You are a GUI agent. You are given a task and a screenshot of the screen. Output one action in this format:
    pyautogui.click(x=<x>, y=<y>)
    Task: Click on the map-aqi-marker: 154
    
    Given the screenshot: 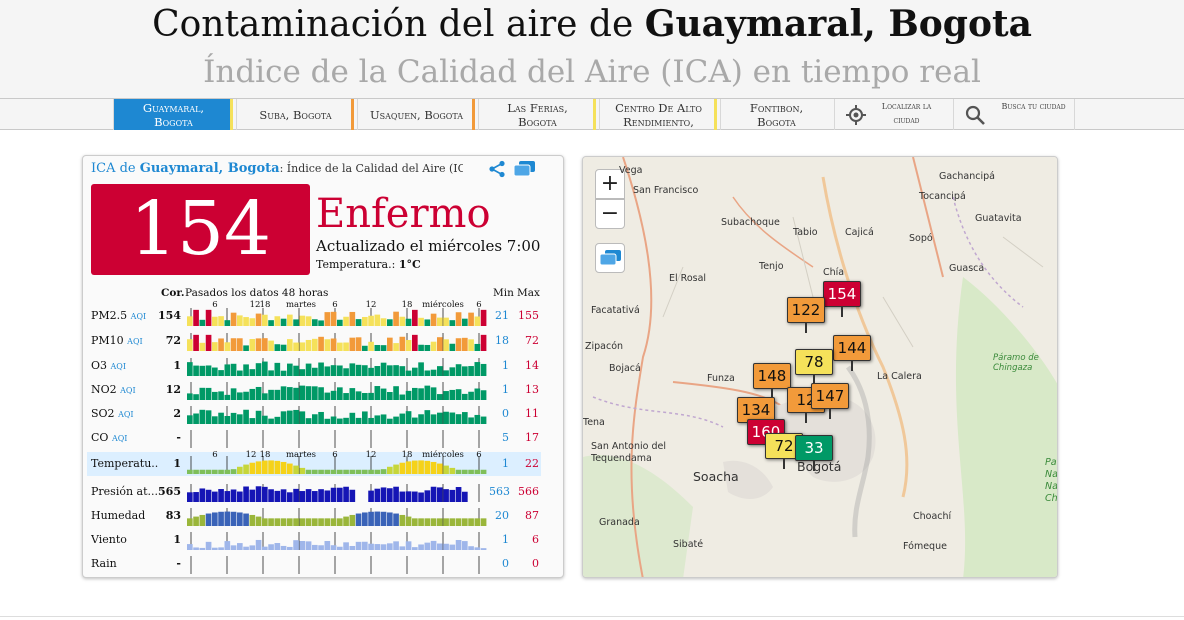 What is the action you would take?
    pyautogui.click(x=842, y=299)
    